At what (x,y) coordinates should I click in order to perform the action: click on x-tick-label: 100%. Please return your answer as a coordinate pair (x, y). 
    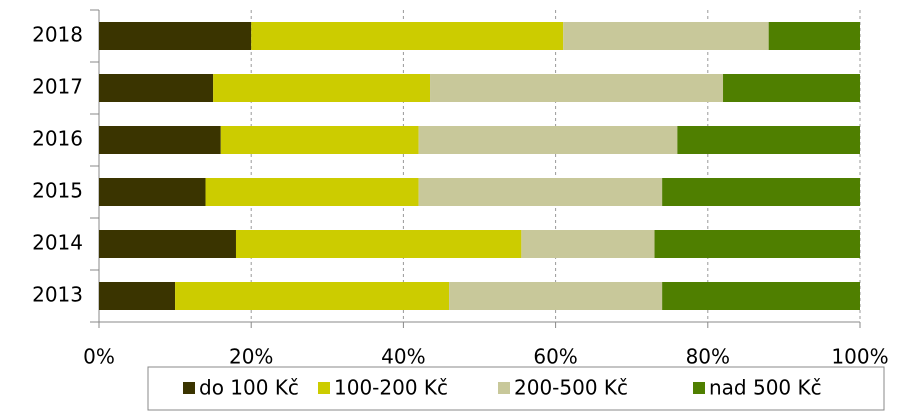
    Looking at the image, I should click on (859, 357).